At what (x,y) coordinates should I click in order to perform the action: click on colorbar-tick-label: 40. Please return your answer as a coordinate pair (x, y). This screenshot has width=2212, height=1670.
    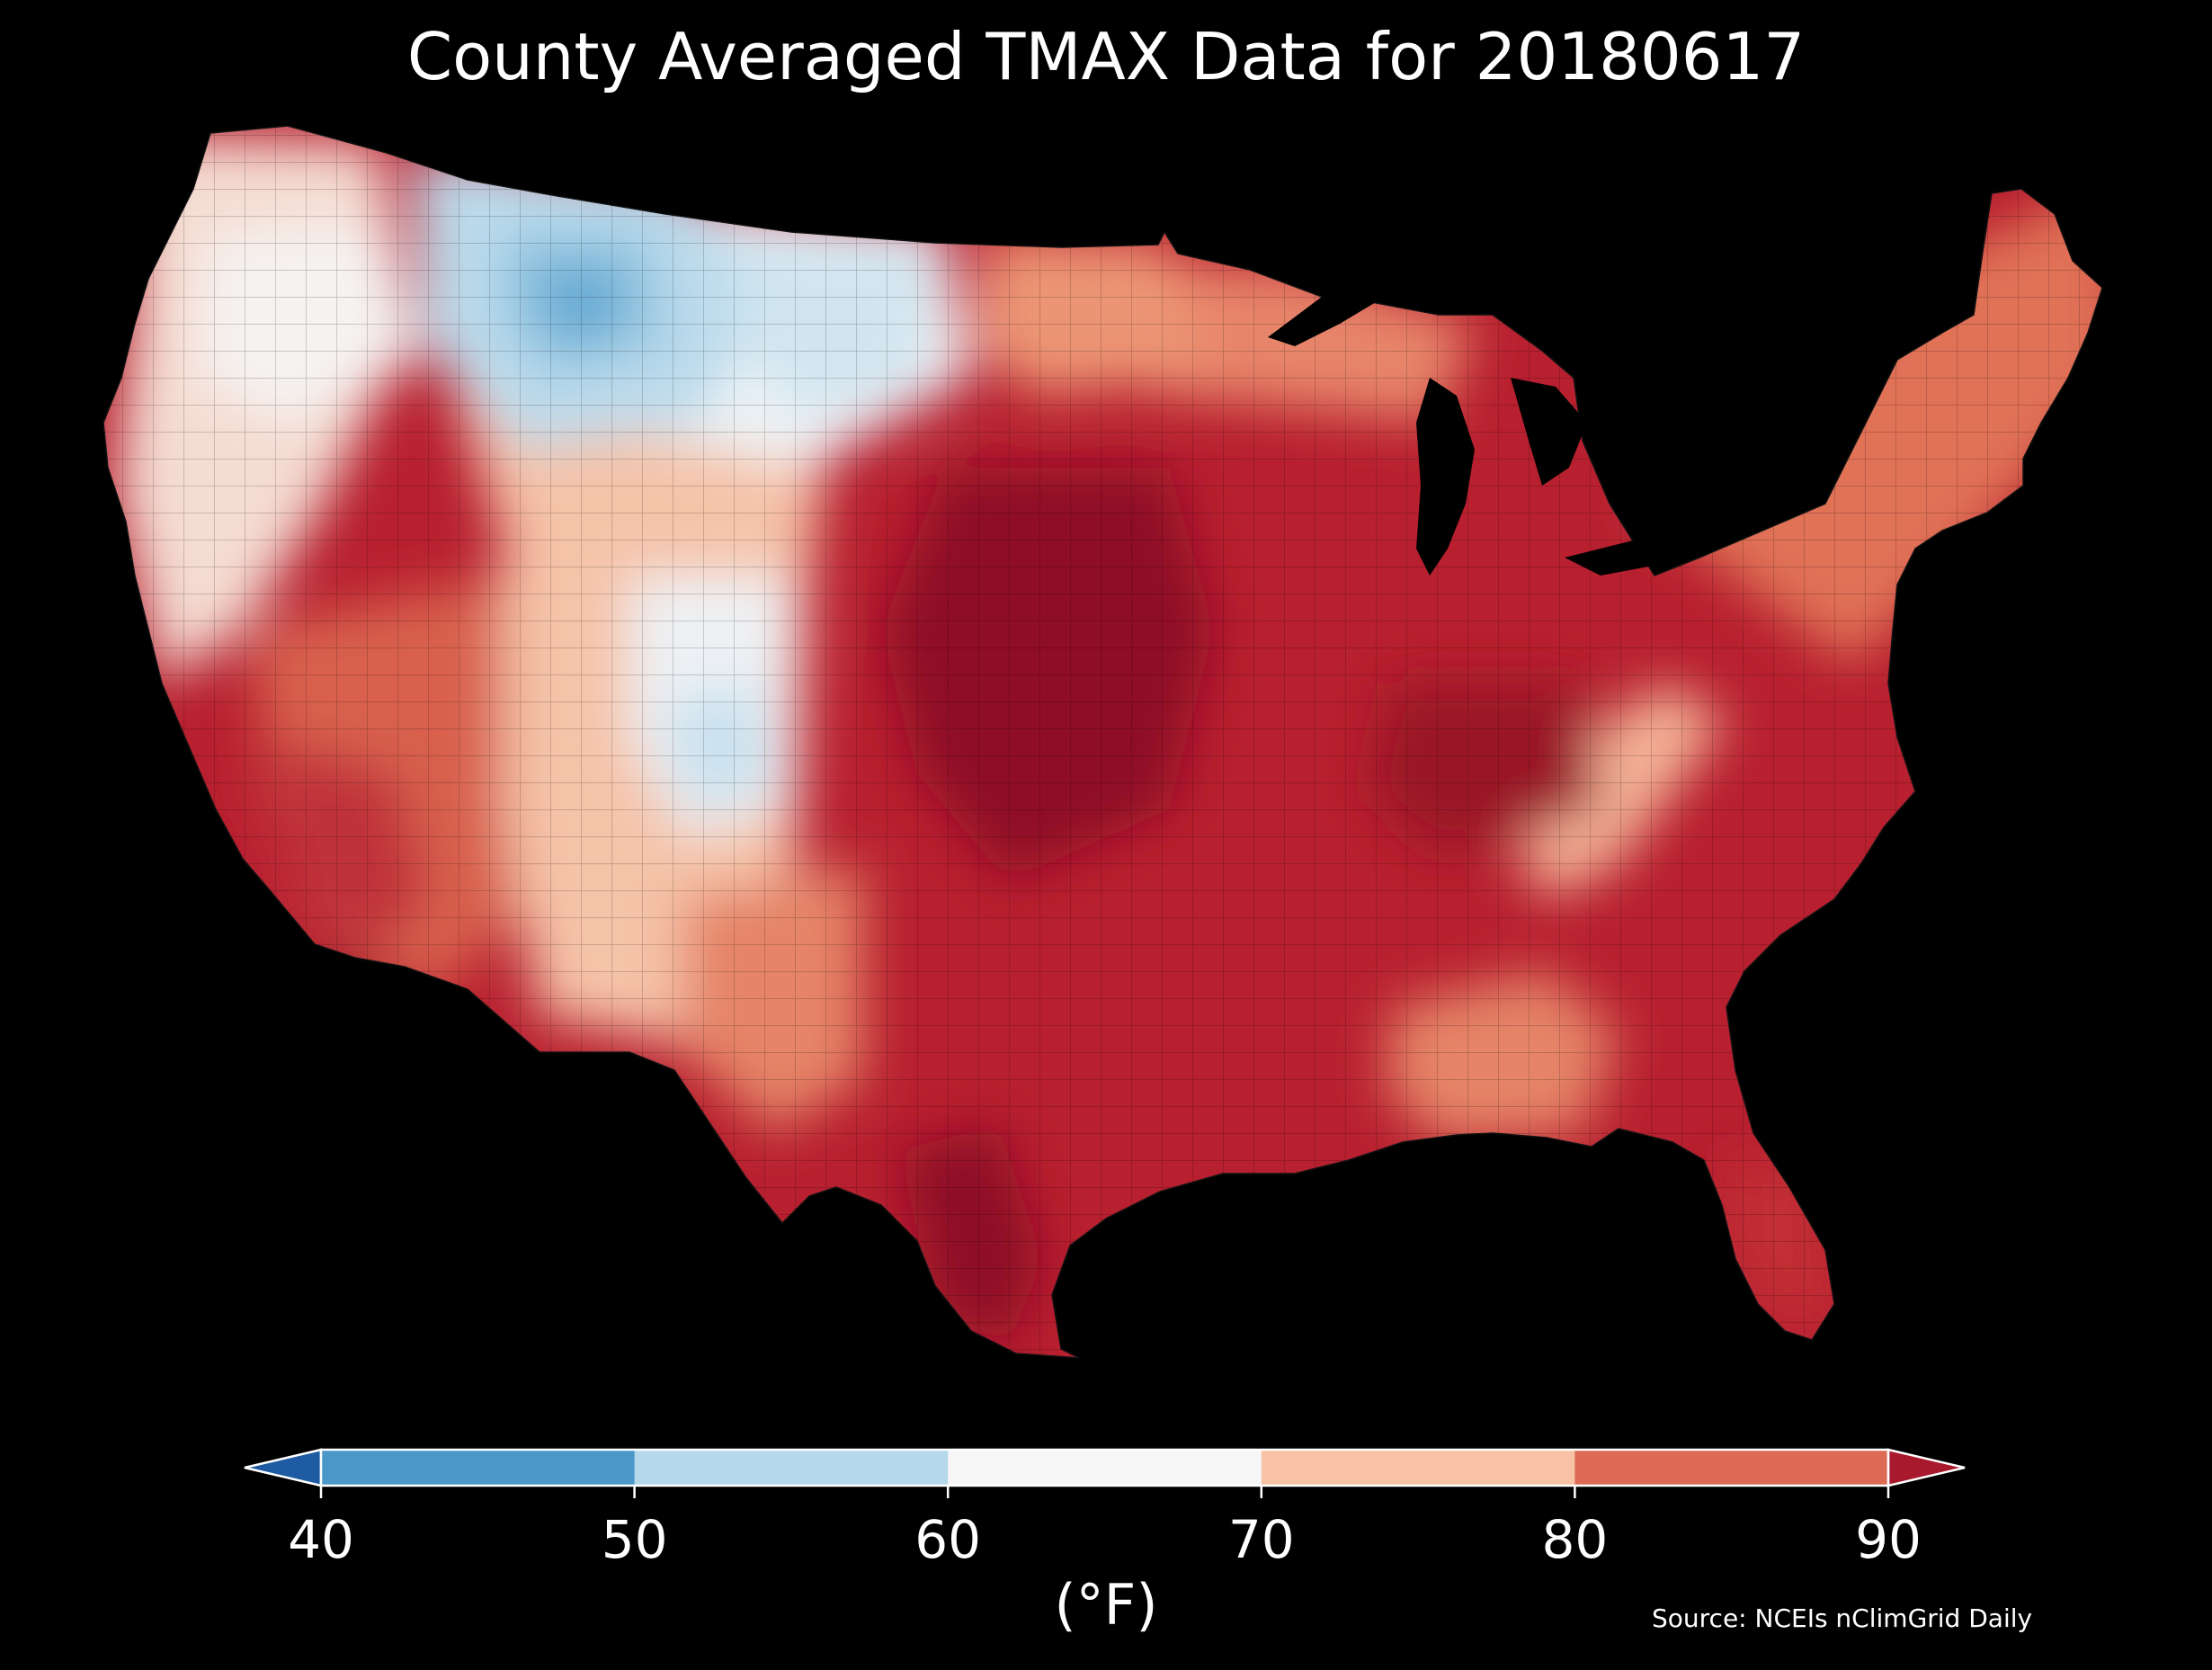
    Looking at the image, I should click on (321, 1539).